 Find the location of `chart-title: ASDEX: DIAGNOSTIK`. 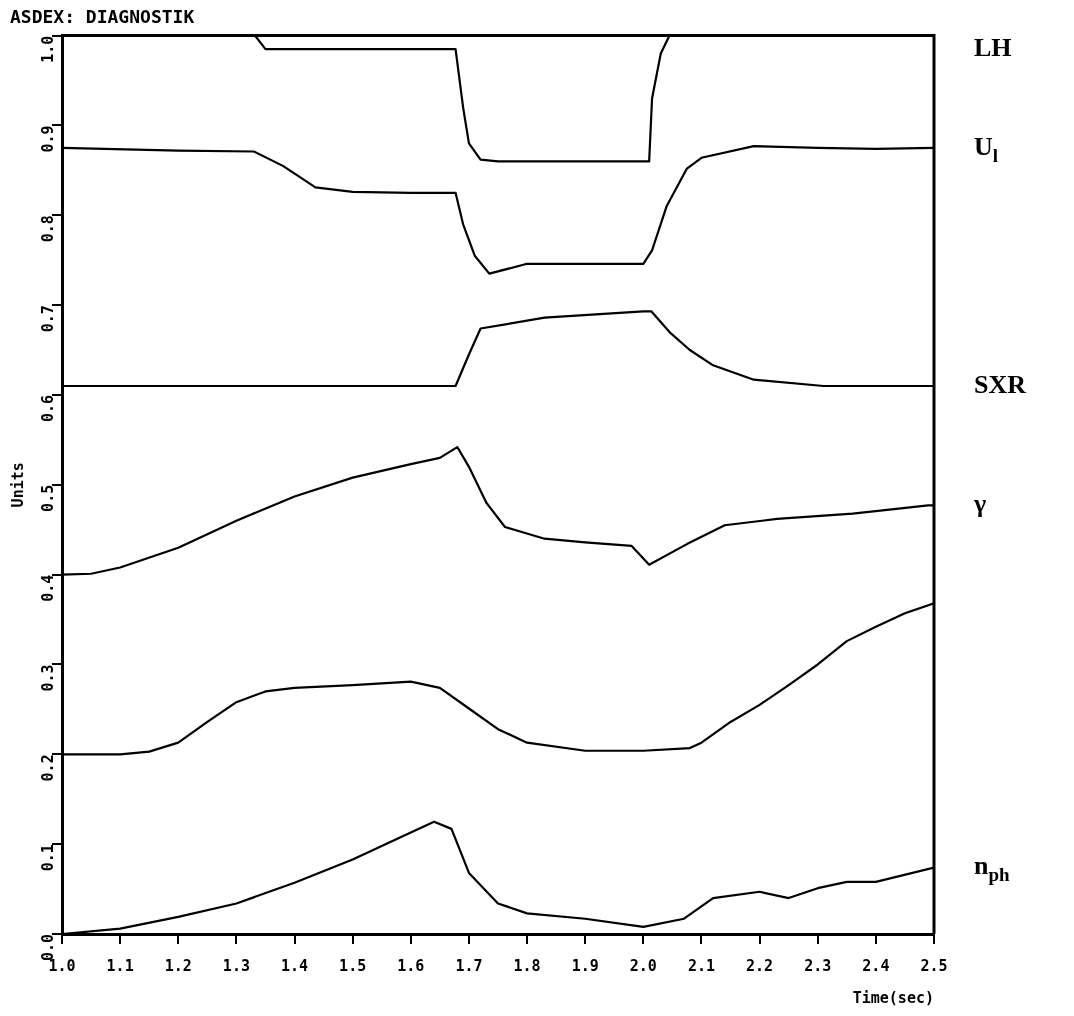

chart-title: ASDEX: DIAGNOSTIK is located at coordinates (102, 17).